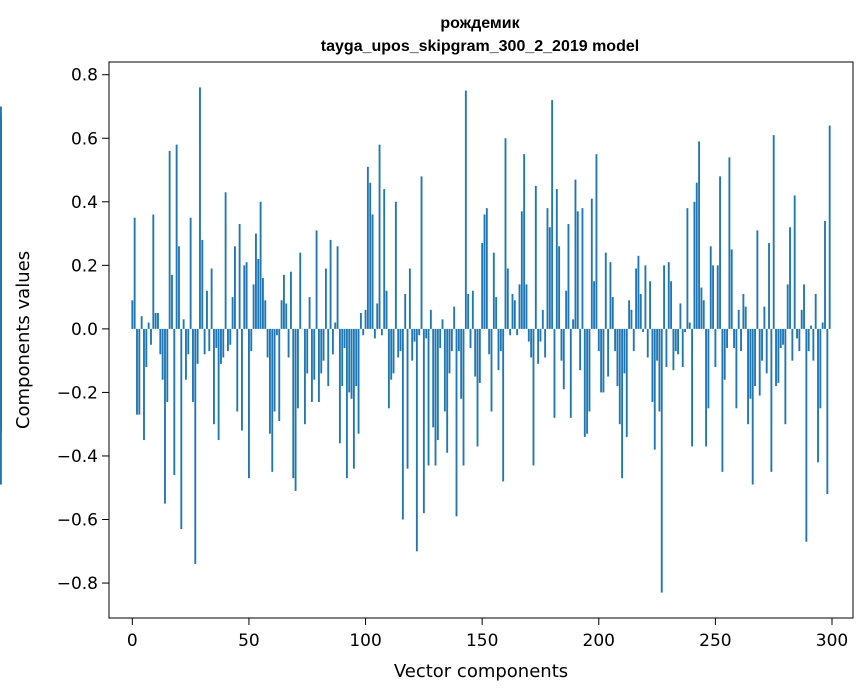 The height and width of the screenshot is (696, 867). Describe the element at coordinates (832, 641) in the screenshot. I see `x-tick-label: 300` at that location.